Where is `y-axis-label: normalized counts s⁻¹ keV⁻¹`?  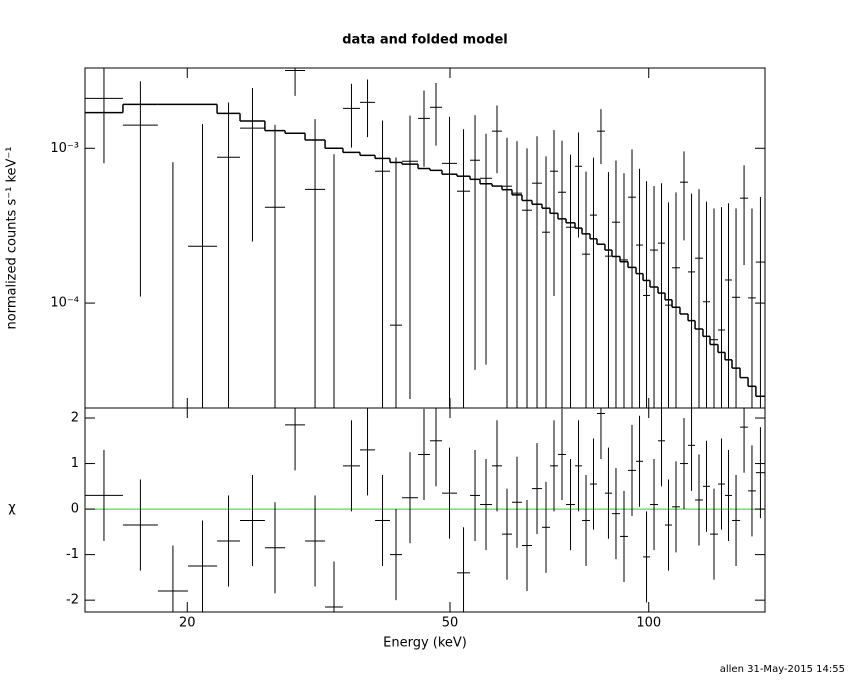 y-axis-label: normalized counts s⁻¹ keV⁻¹ is located at coordinates (12, 238).